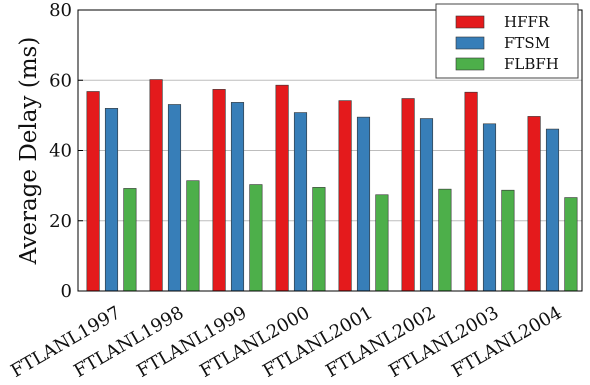  I want to click on bar-flbfh-ftlanl1997, so click(130, 240).